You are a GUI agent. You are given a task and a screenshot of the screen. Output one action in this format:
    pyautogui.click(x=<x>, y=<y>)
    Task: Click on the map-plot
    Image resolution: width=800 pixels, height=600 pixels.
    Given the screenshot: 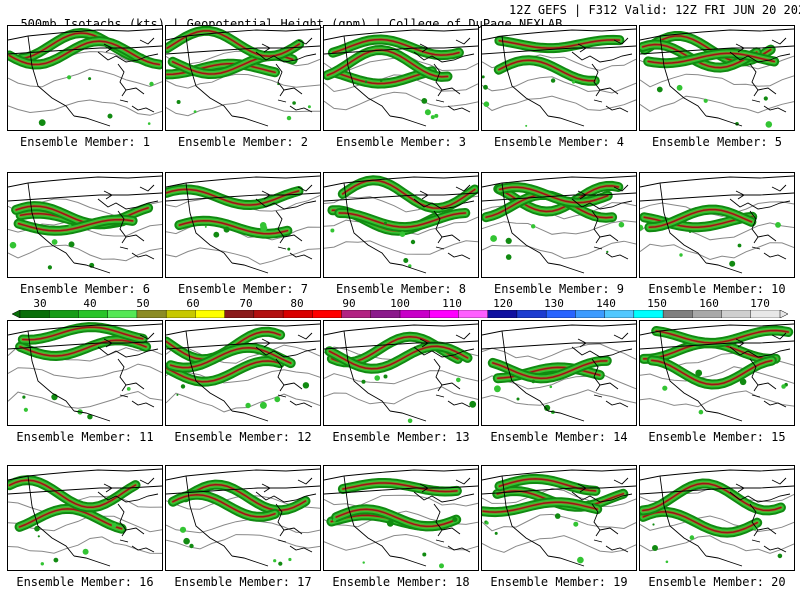 What is the action you would take?
    pyautogui.click(x=559, y=77)
    